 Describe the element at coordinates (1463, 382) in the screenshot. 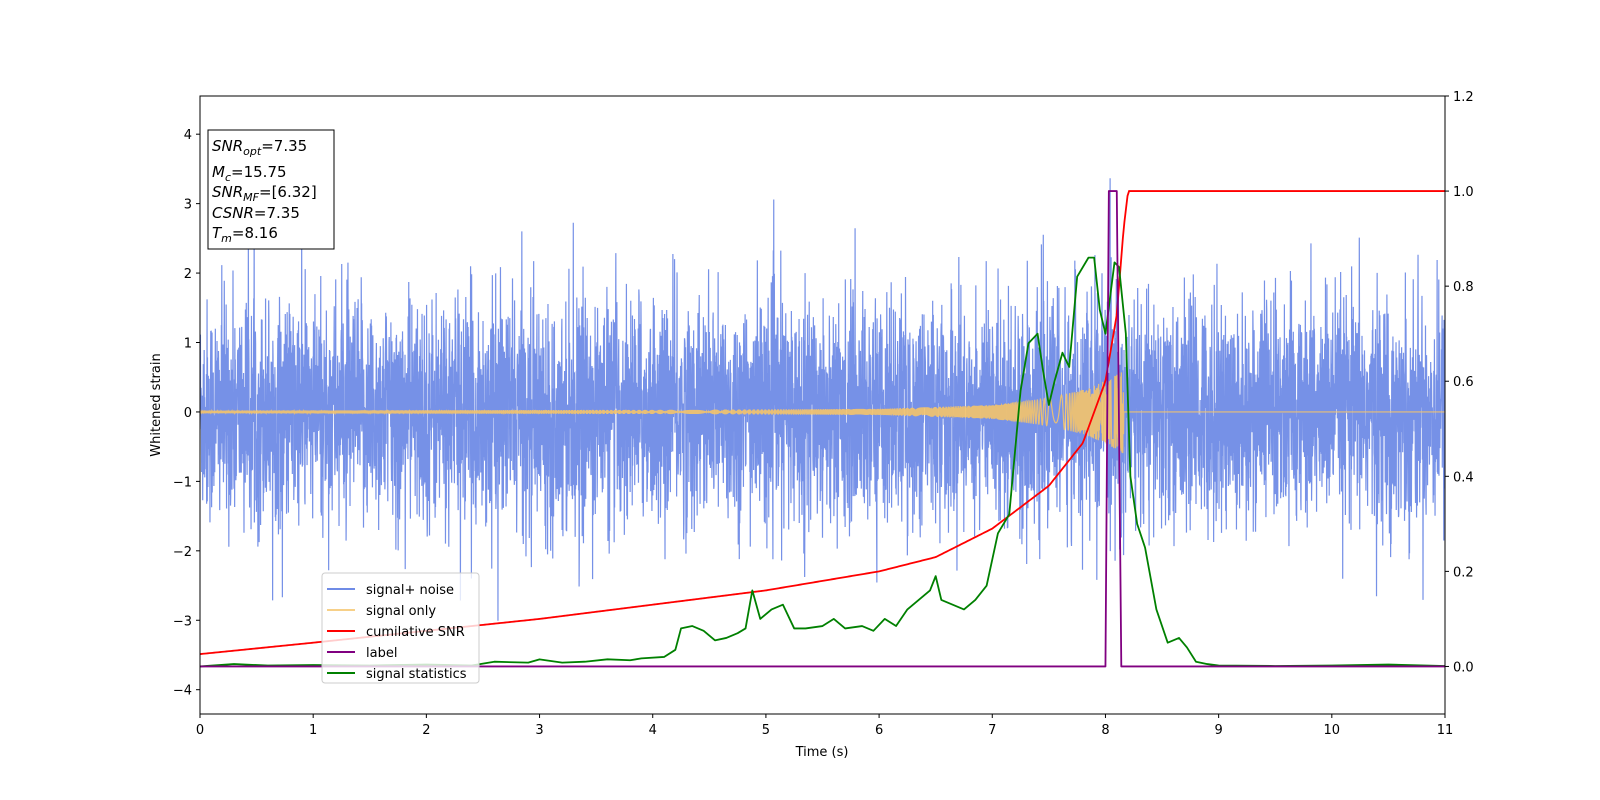

I see `y-right-tick-label: 0.6` at that location.